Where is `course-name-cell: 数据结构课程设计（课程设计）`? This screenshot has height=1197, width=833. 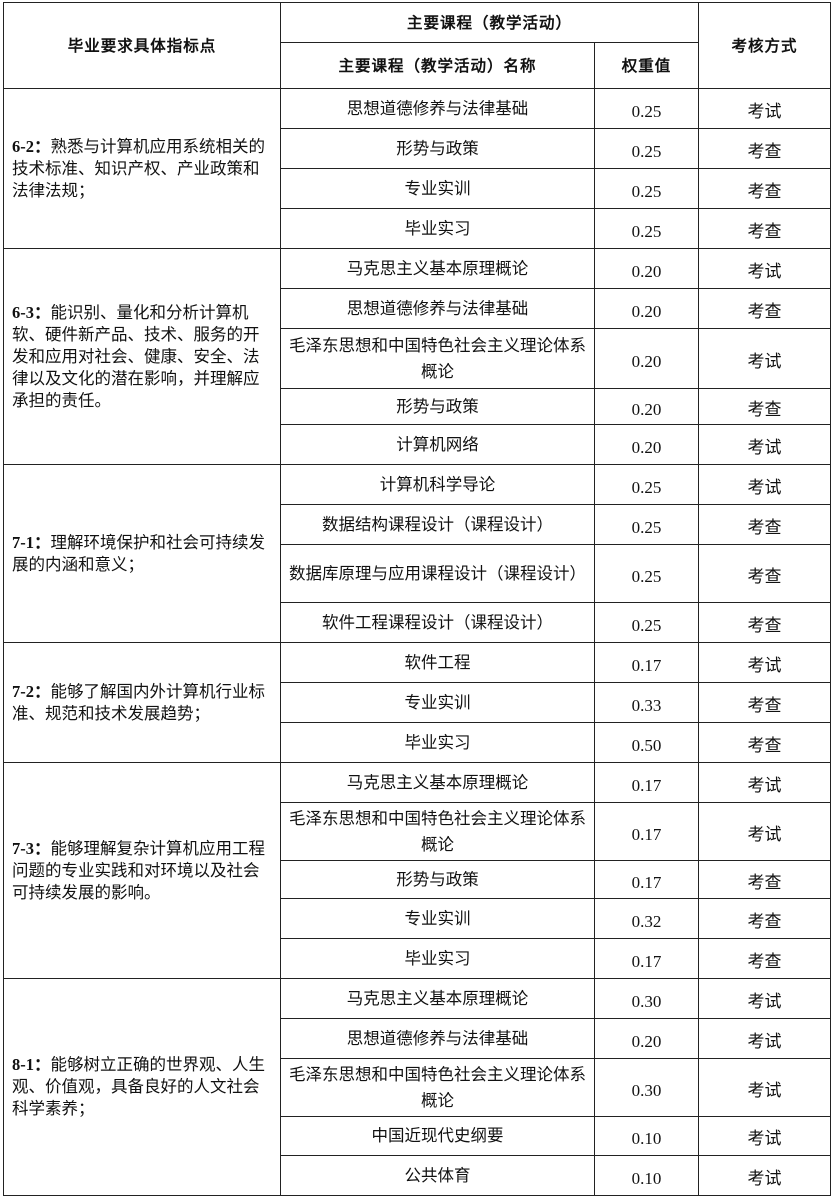 course-name-cell: 数据结构课程设计（课程设计） is located at coordinates (437, 524).